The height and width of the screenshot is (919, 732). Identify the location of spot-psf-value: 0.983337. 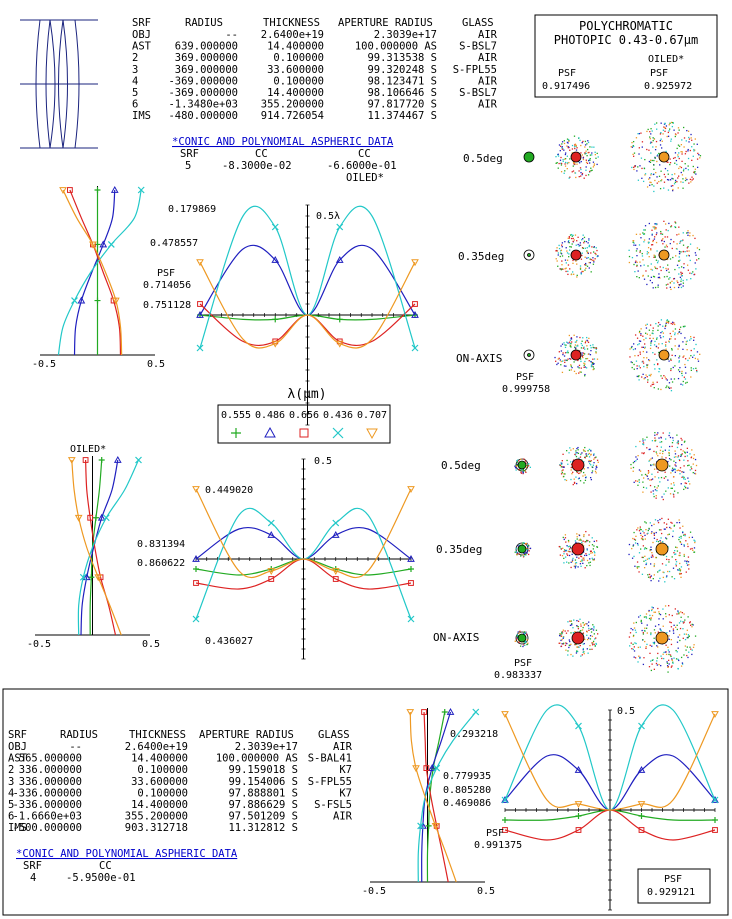
(518, 675).